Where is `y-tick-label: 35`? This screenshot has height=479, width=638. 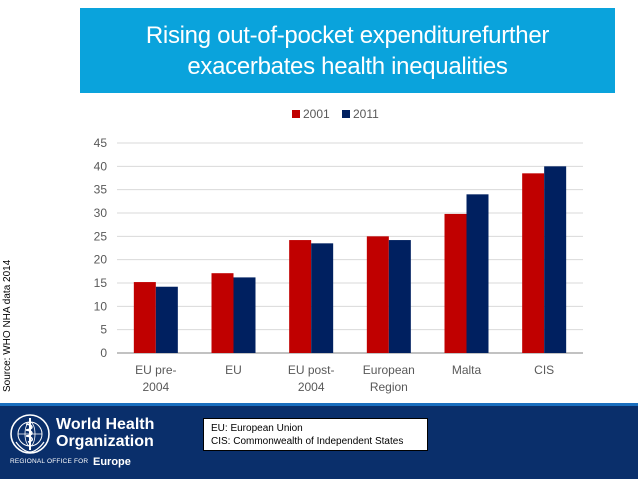
y-tick-label: 35 is located at coordinates (101, 190).